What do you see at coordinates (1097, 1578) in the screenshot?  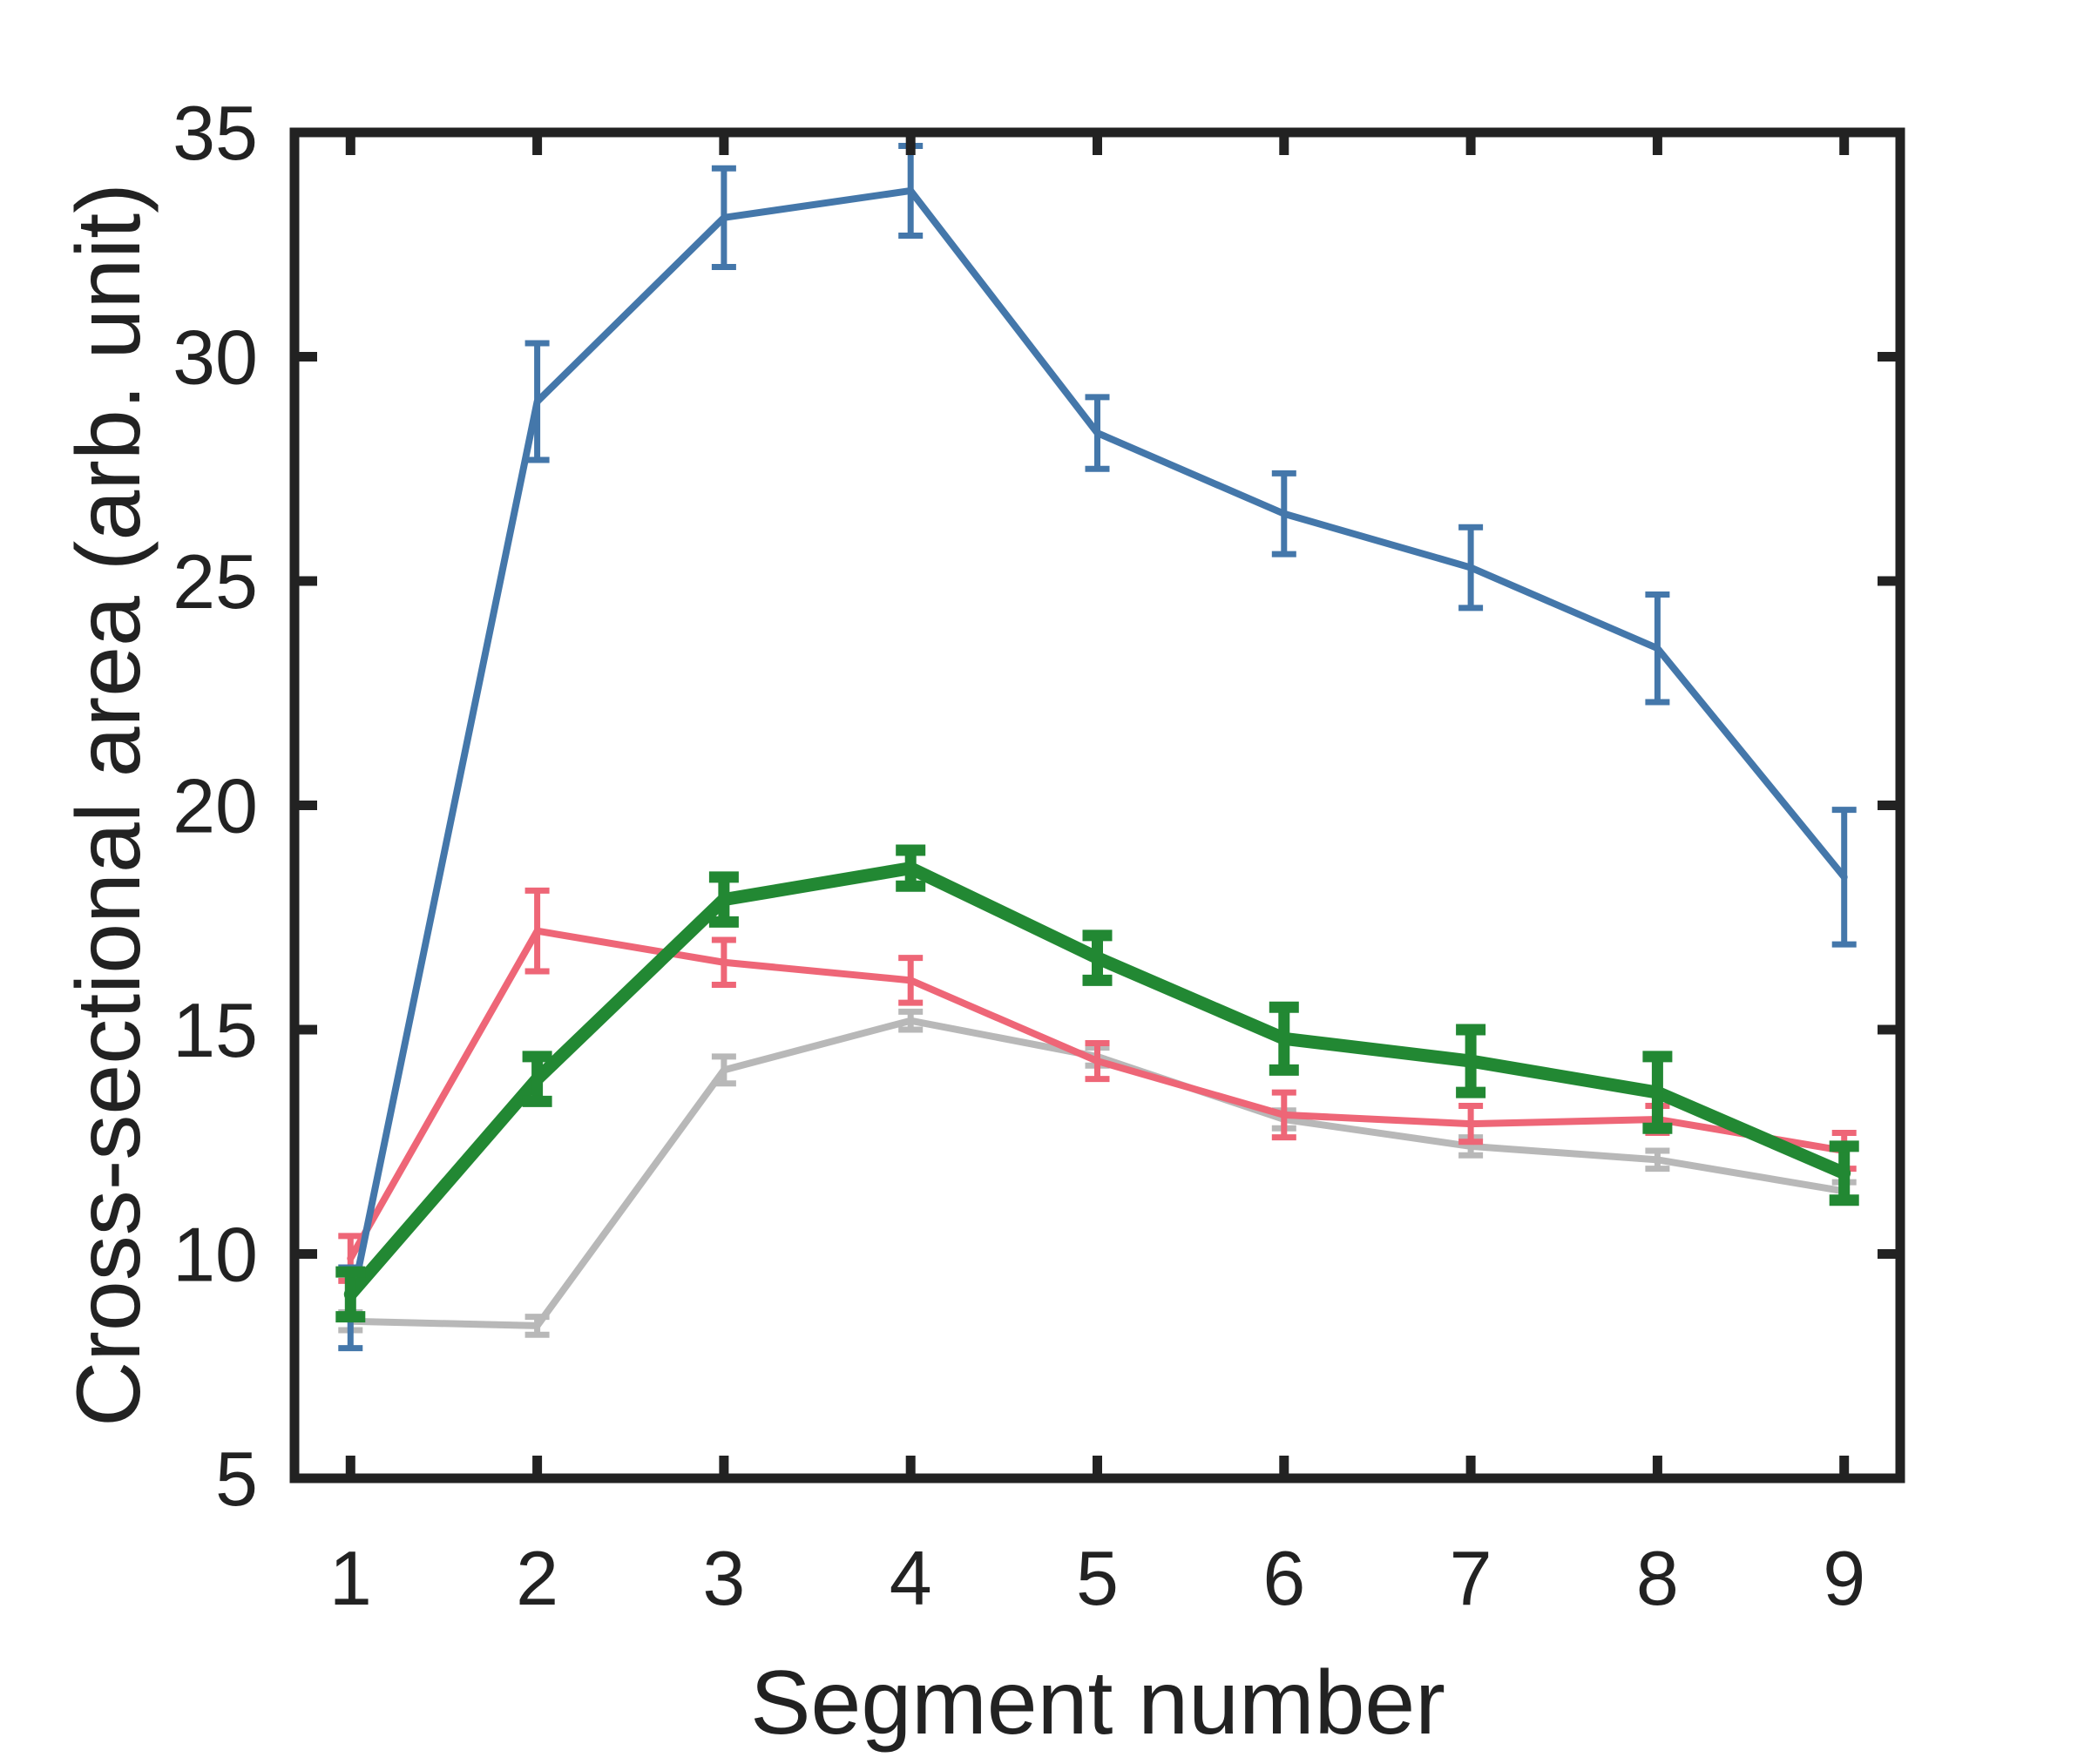 I see `x-tick-label: 5` at bounding box center [1097, 1578].